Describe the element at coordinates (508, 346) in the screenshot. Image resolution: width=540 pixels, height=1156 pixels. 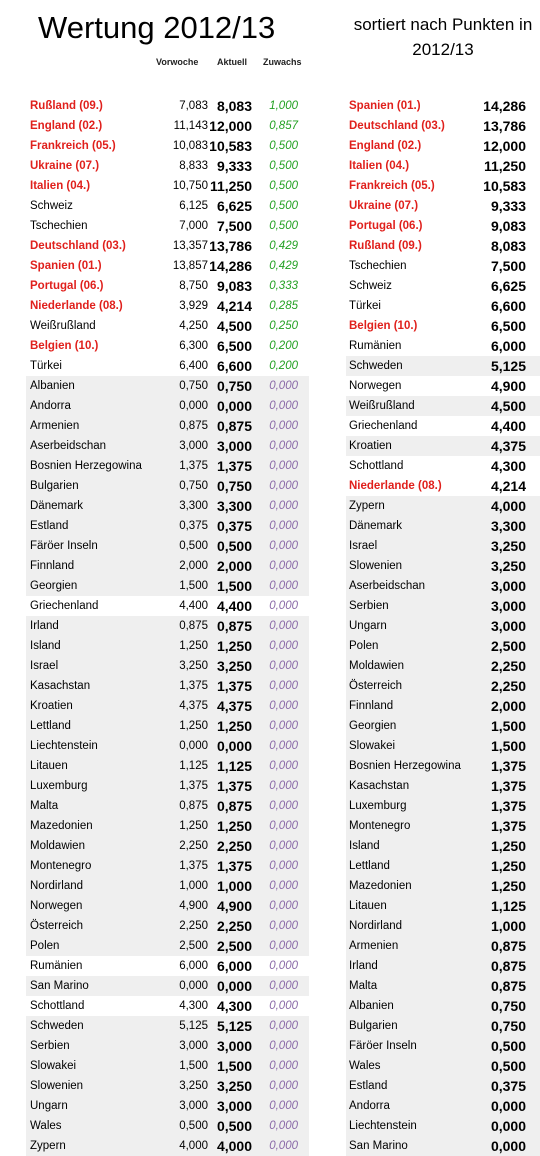
I see `points-value: 6,000` at that location.